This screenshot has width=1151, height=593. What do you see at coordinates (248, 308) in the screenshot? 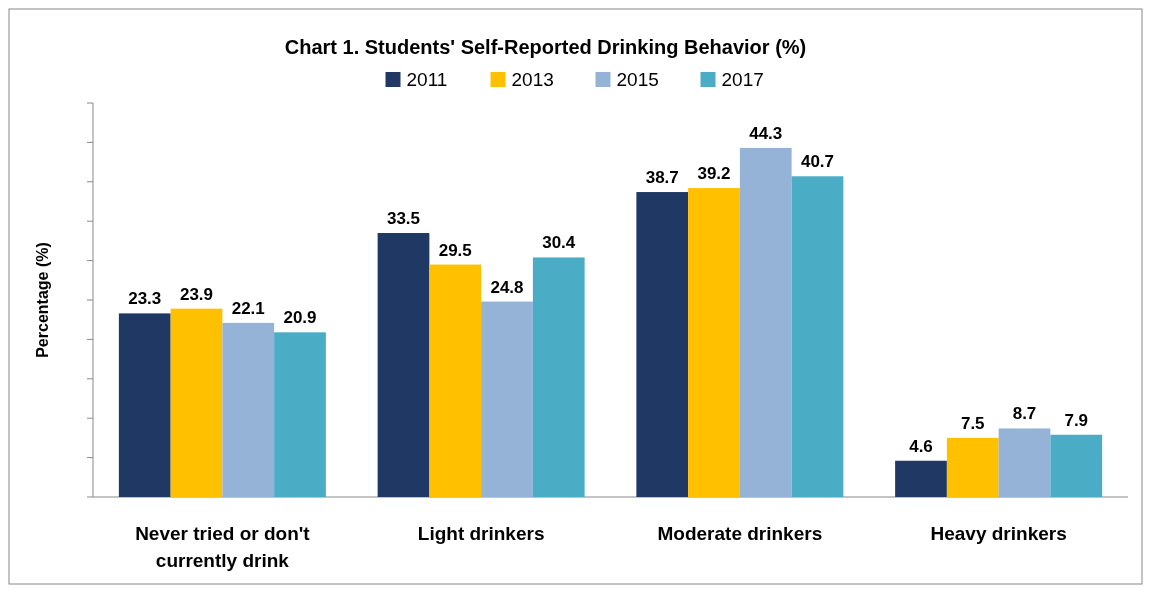
I see `data-label: 22.1` at bounding box center [248, 308].